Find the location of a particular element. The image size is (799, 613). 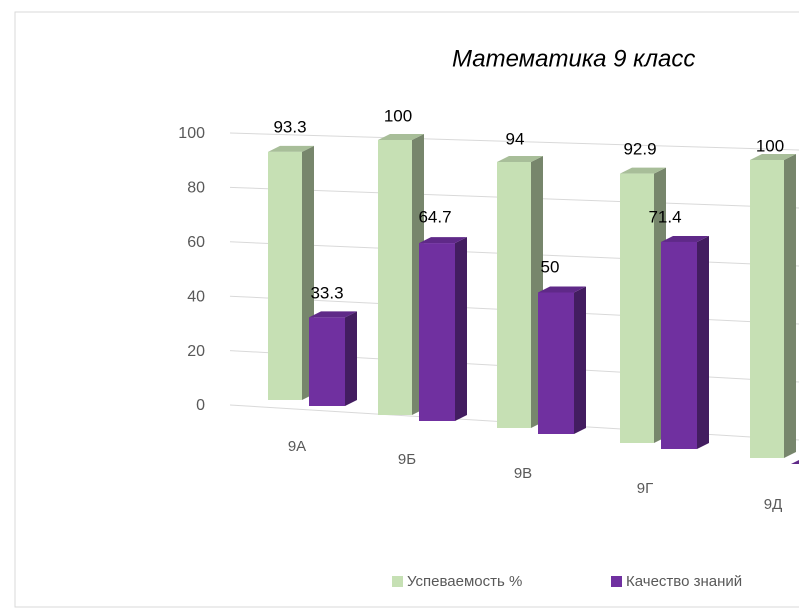

y-tick-label: 40 is located at coordinates (196, 296).